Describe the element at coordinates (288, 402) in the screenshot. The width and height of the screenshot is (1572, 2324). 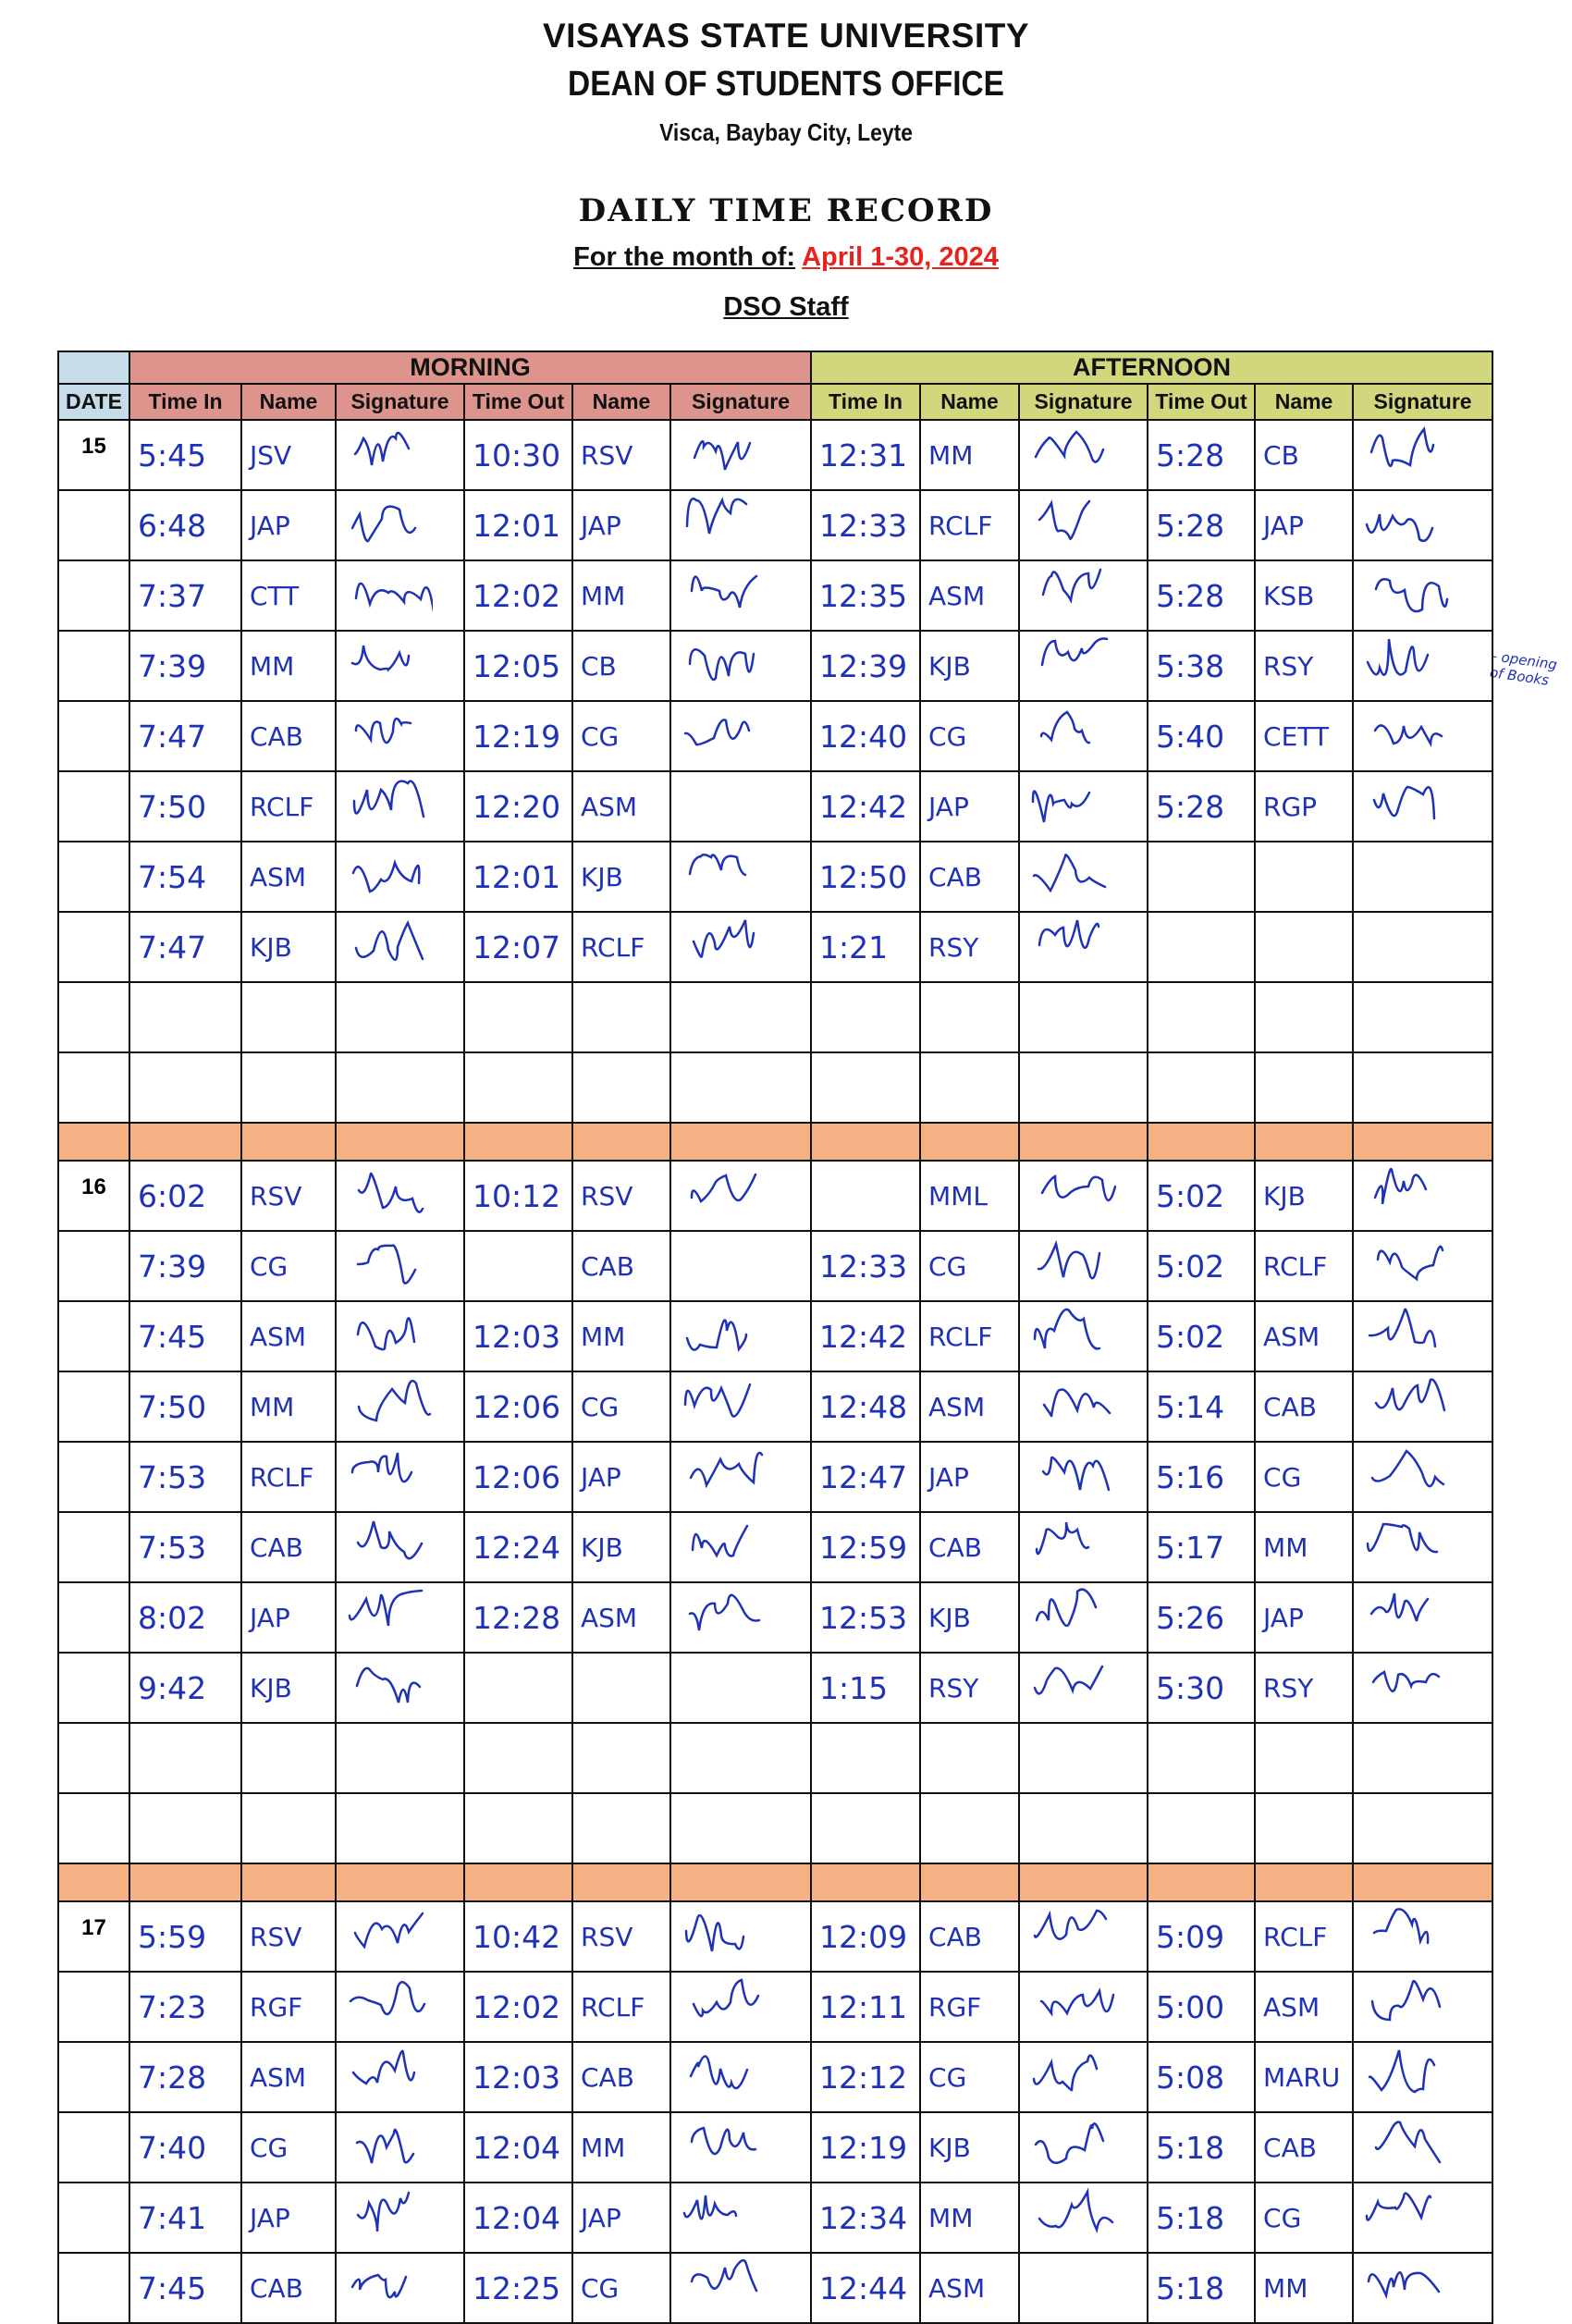
I see `column-header-name: Name` at that location.